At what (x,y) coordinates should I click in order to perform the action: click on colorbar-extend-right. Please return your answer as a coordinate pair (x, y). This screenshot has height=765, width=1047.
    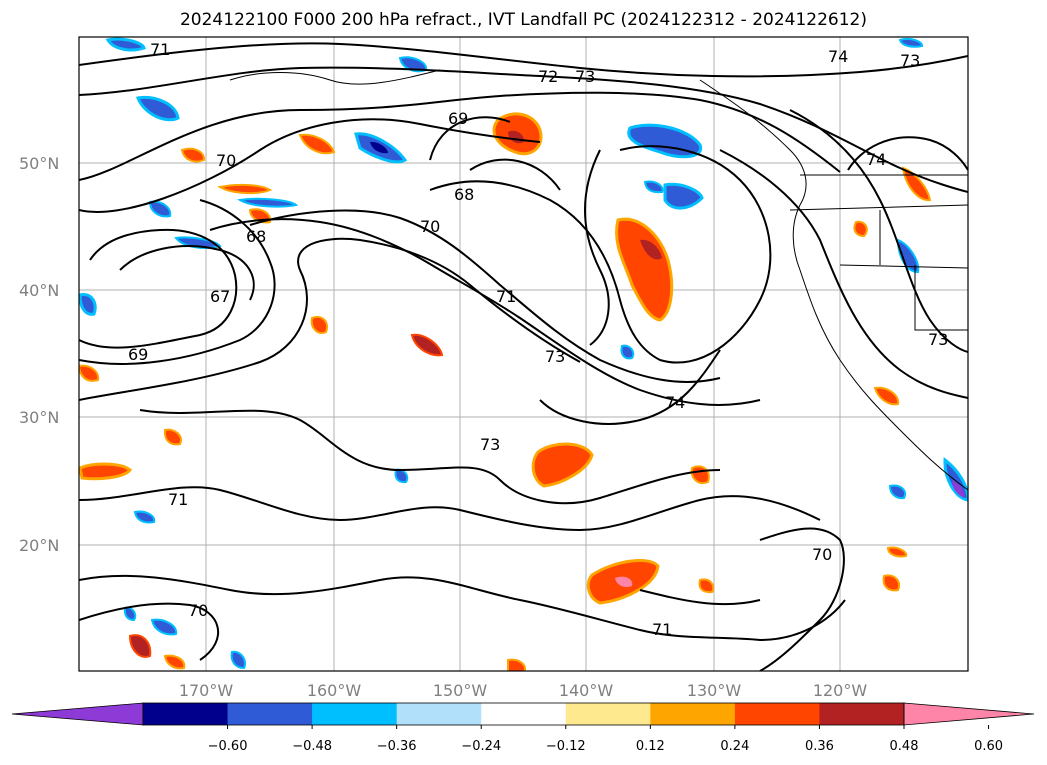
    Looking at the image, I should click on (969, 714).